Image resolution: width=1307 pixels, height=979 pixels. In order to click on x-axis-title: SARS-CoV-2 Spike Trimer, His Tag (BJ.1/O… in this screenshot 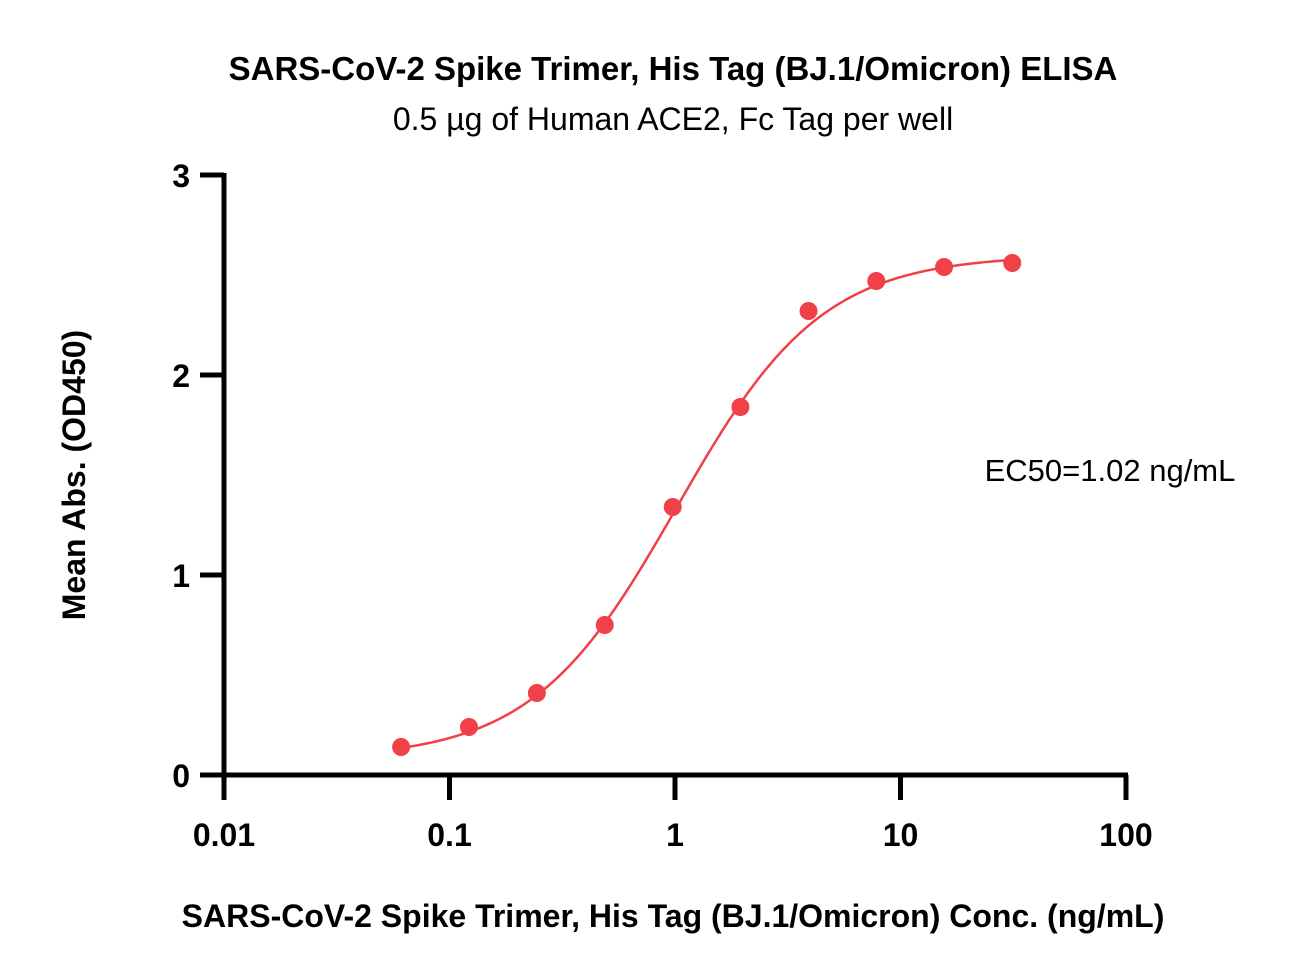, I will do `click(673, 916)`.